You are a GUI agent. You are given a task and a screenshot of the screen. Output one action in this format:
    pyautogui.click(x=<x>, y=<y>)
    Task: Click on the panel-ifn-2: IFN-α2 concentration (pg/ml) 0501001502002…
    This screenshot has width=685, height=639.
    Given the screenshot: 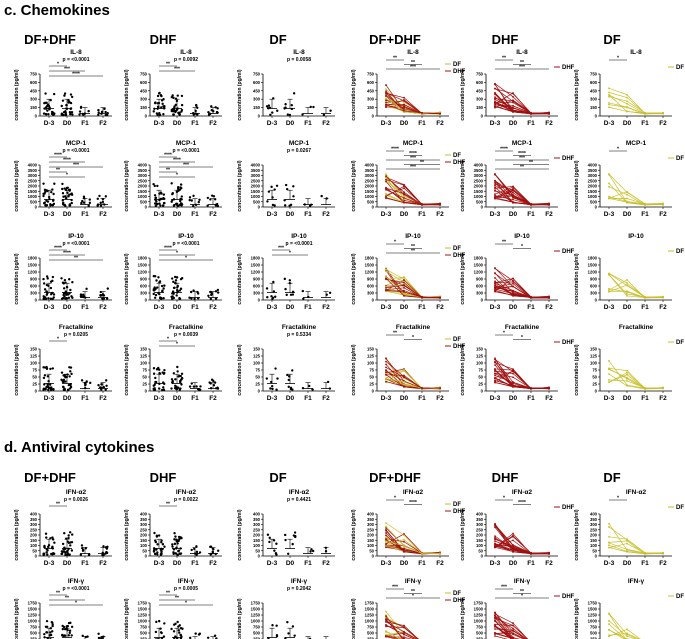 What is the action you would take?
    pyautogui.click(x=517, y=528)
    